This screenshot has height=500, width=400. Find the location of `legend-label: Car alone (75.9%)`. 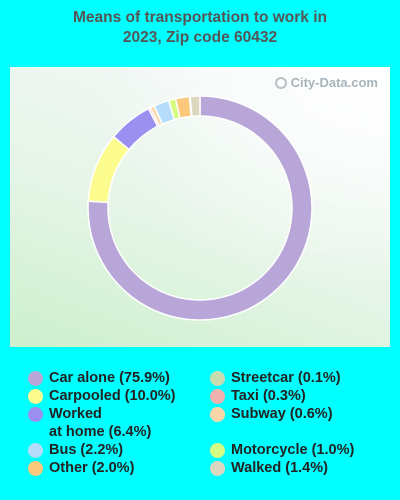

legend-label: Car alone (75.9%) is located at coordinates (109, 378).